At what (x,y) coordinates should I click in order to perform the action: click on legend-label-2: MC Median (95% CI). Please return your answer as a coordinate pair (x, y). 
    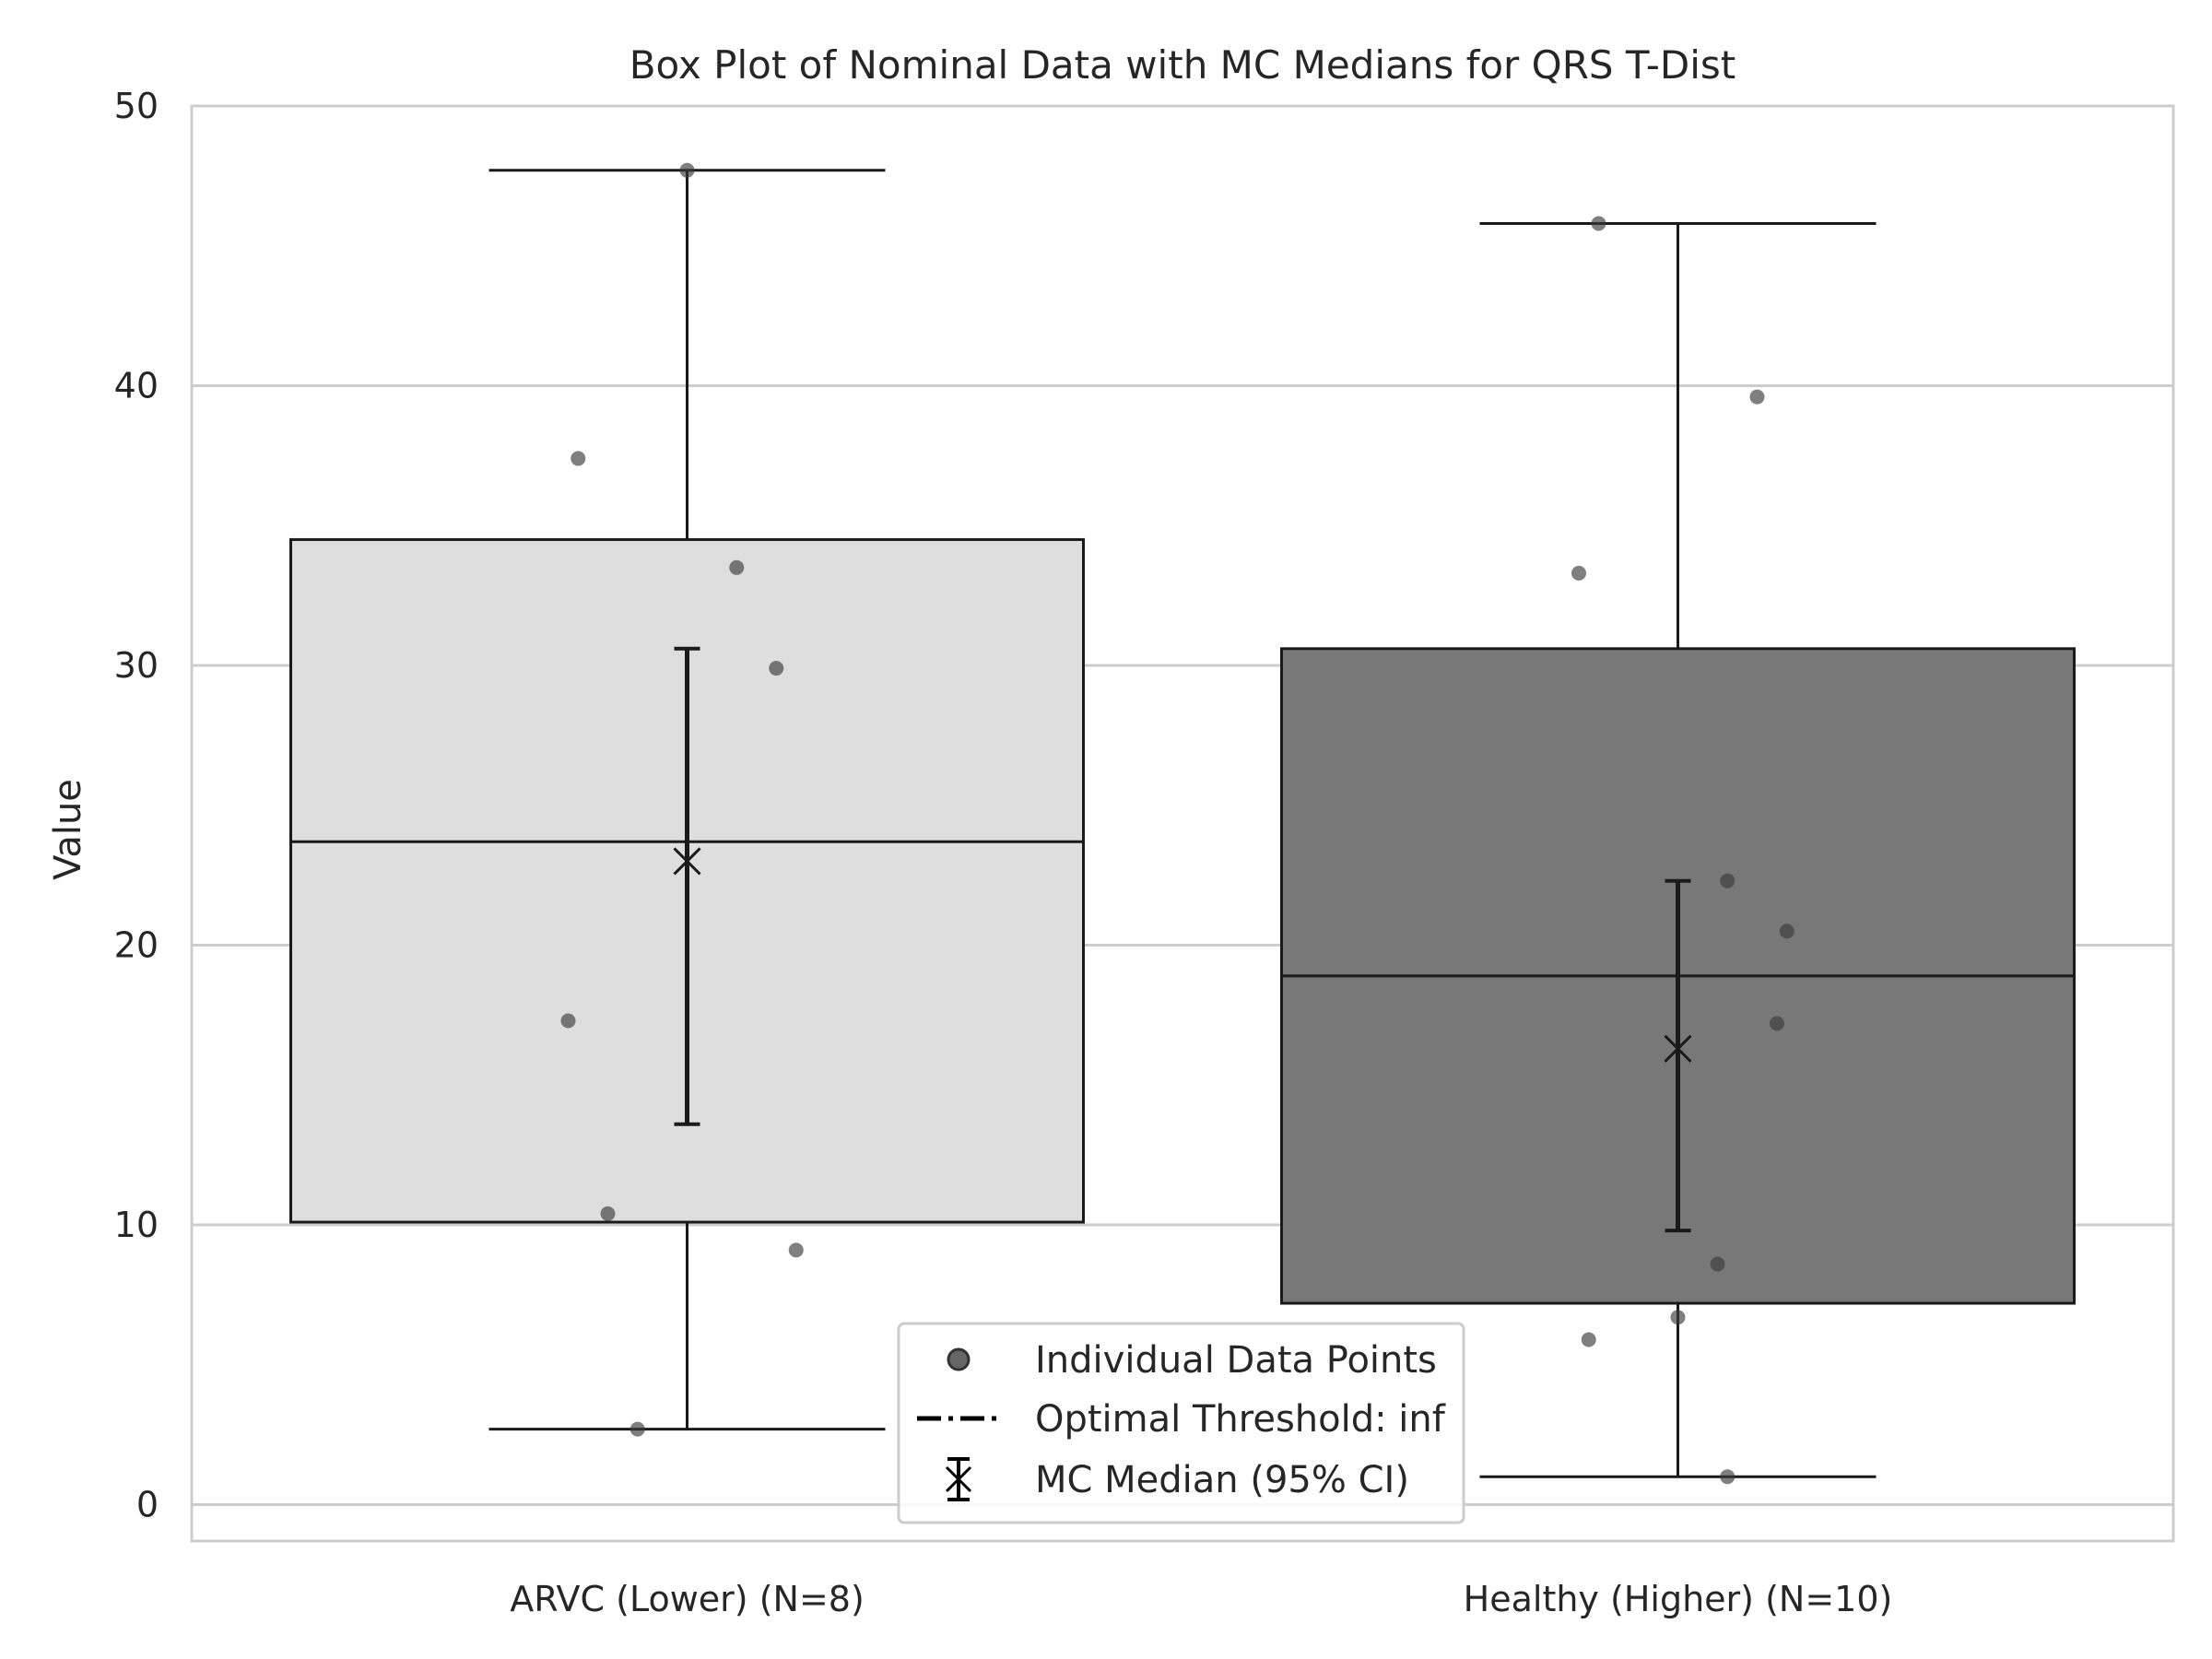
    Looking at the image, I should click on (1222, 1480).